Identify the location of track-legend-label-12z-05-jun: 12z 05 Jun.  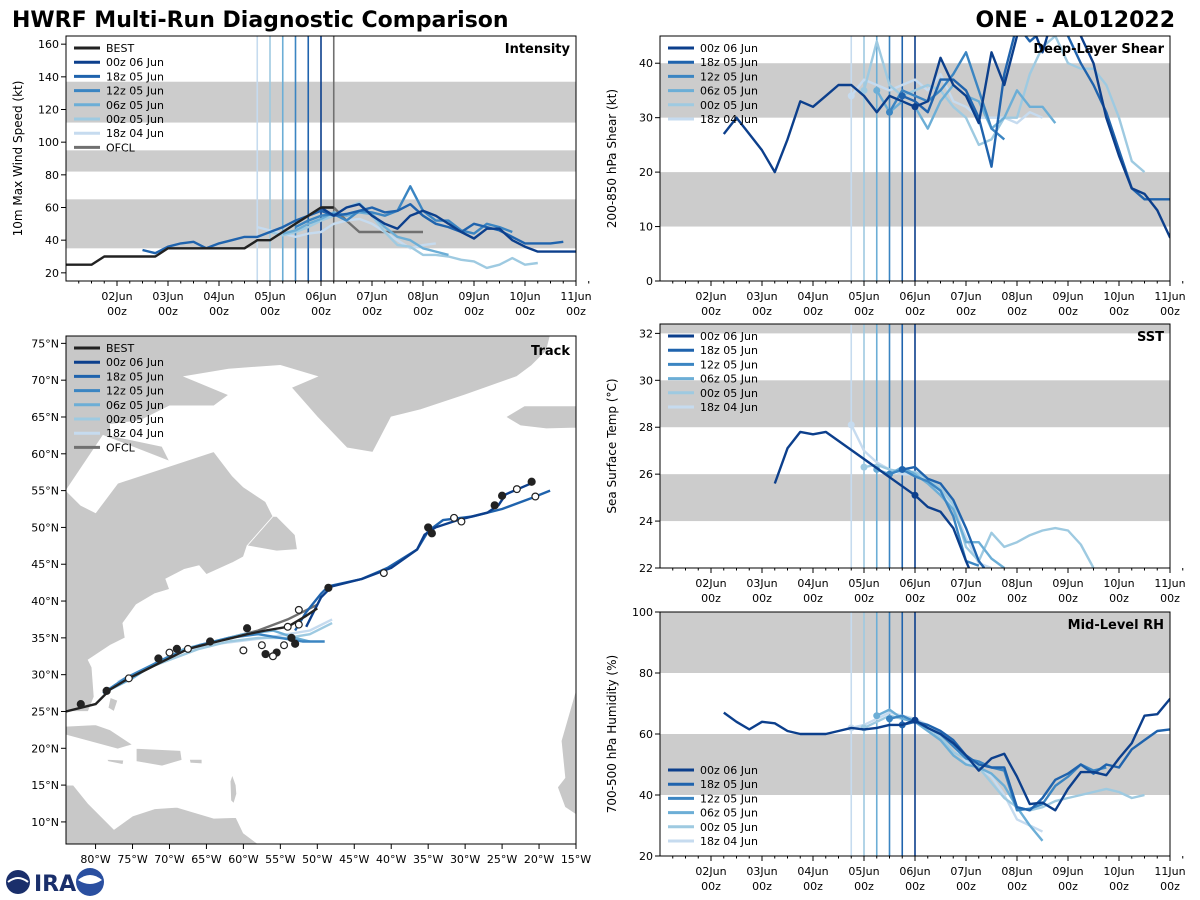
(135, 391).